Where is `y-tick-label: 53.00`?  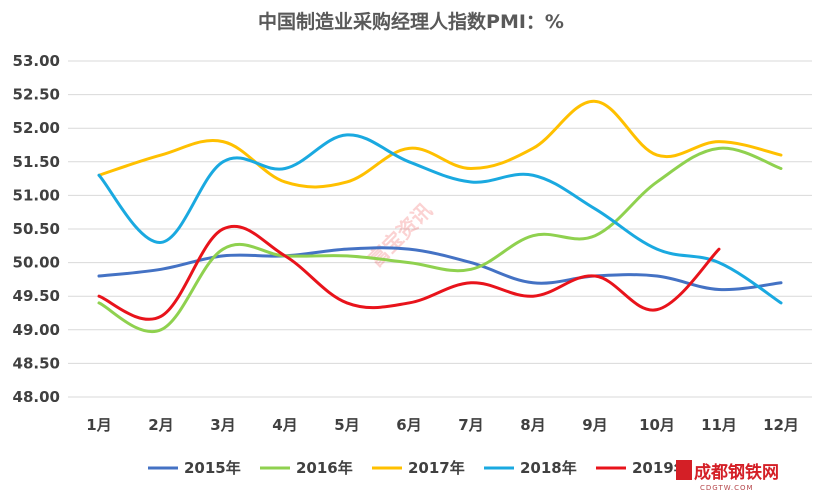 y-tick-label: 53.00 is located at coordinates (36, 61).